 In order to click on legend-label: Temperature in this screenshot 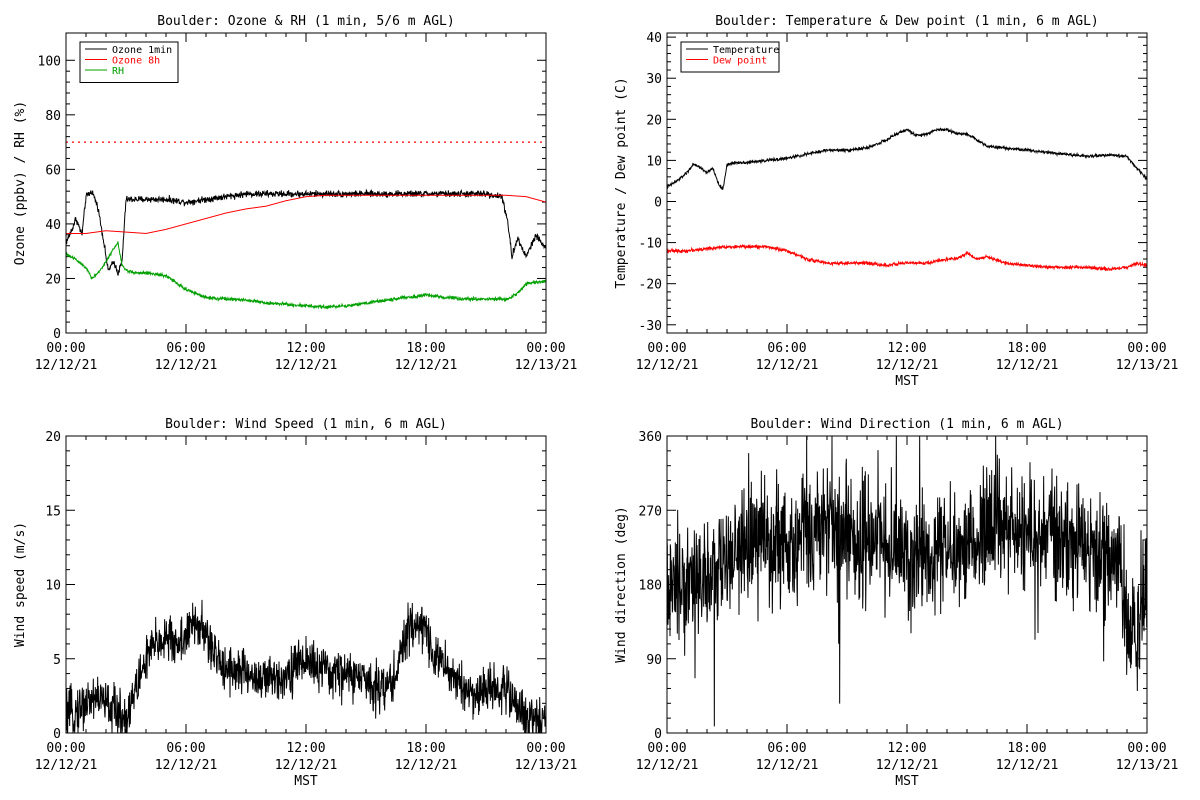, I will do `click(746, 50)`.